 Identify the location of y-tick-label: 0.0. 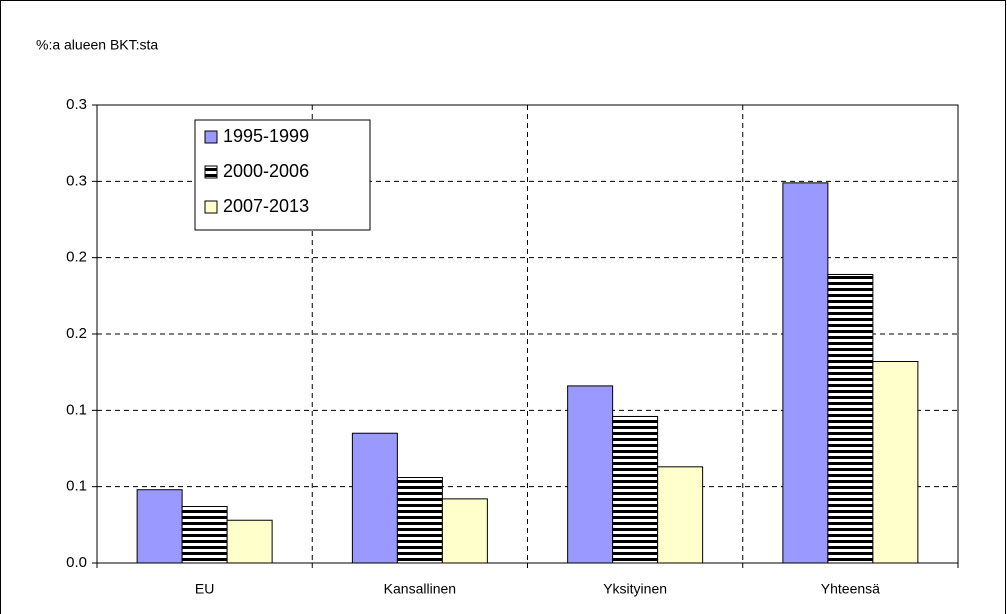
(76, 562).